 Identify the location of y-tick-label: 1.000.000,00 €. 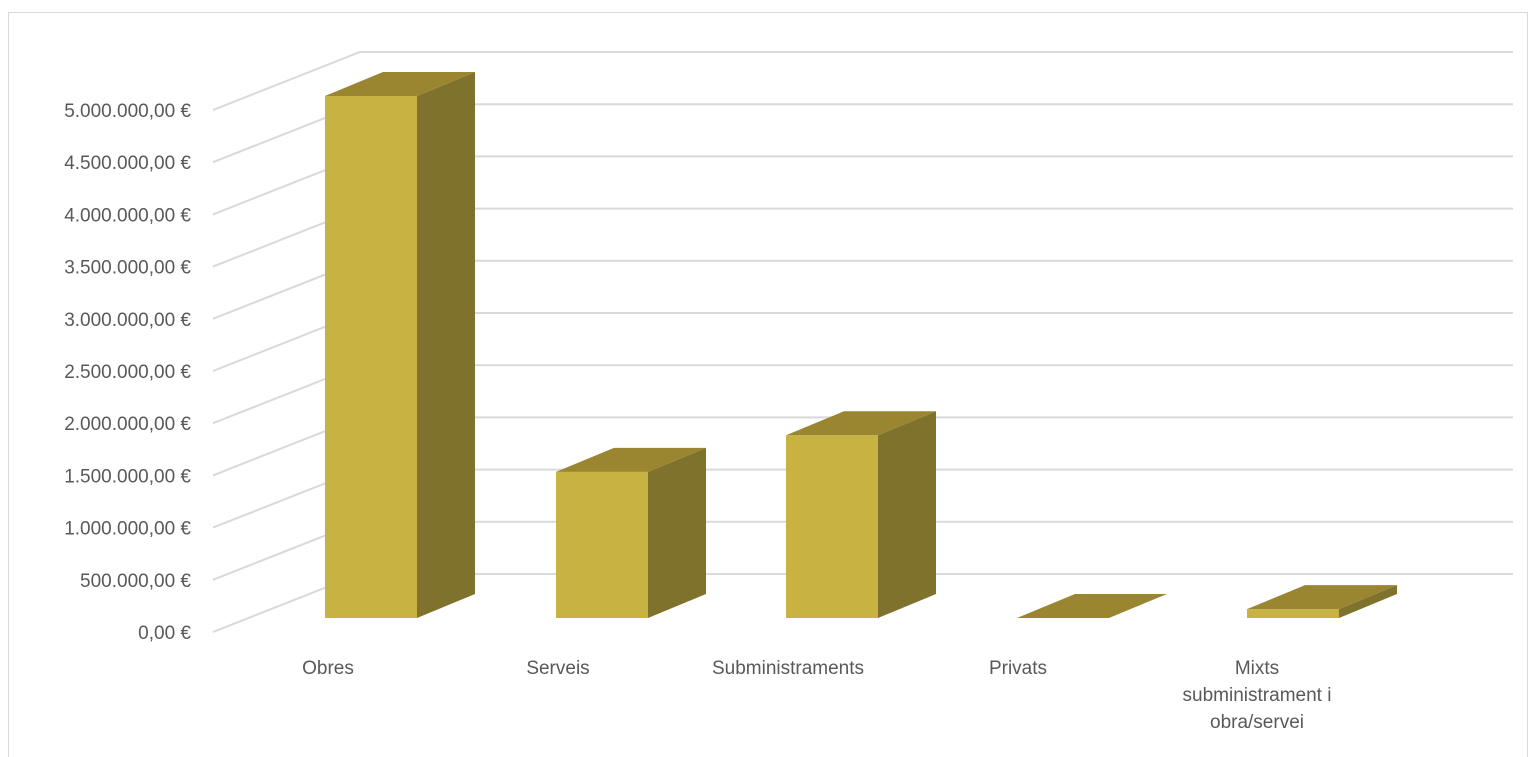
(127, 529).